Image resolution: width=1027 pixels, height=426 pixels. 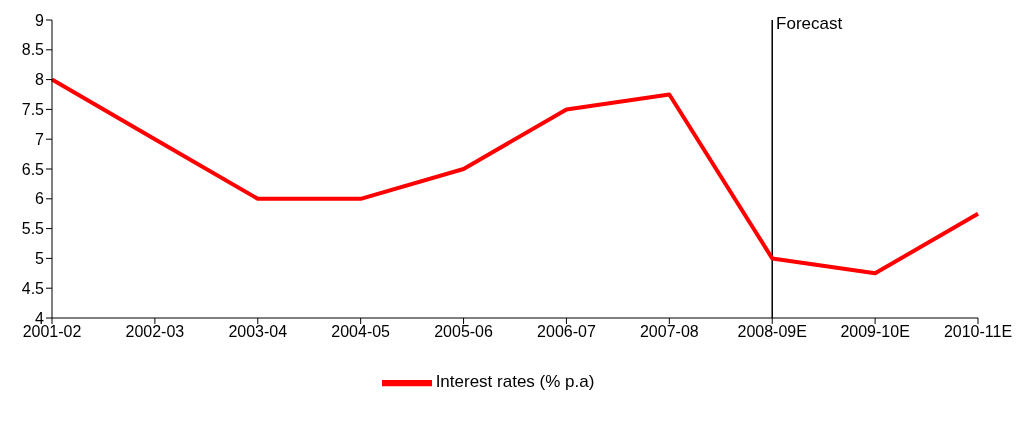 I want to click on y-tick-label: 4.5, so click(x=33, y=288).